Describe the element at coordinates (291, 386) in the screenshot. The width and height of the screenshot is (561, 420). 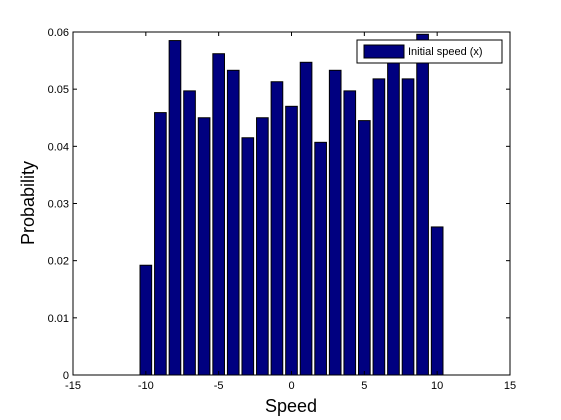
I see `x-tick-label: 0` at that location.